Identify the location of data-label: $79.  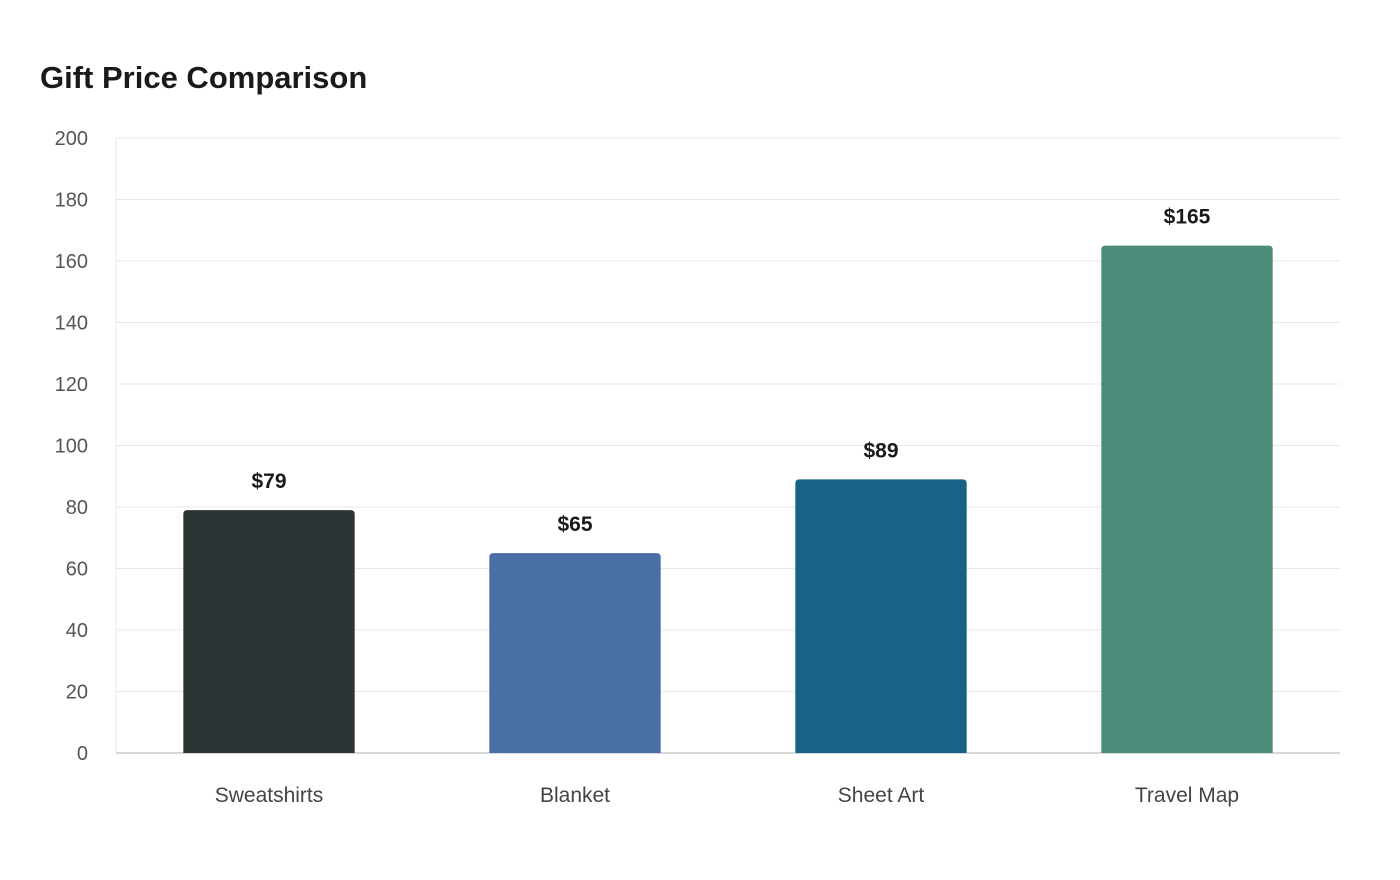
(268, 481).